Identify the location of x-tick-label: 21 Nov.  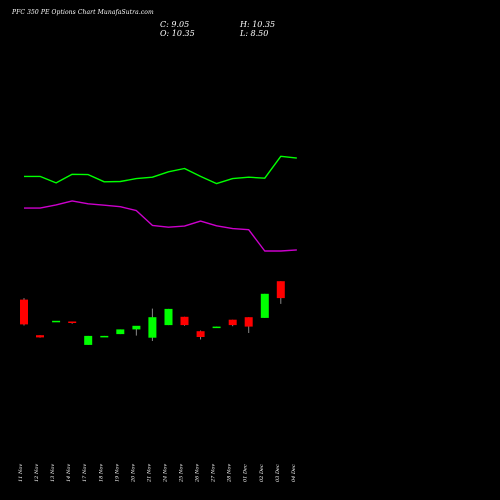
(149, 473).